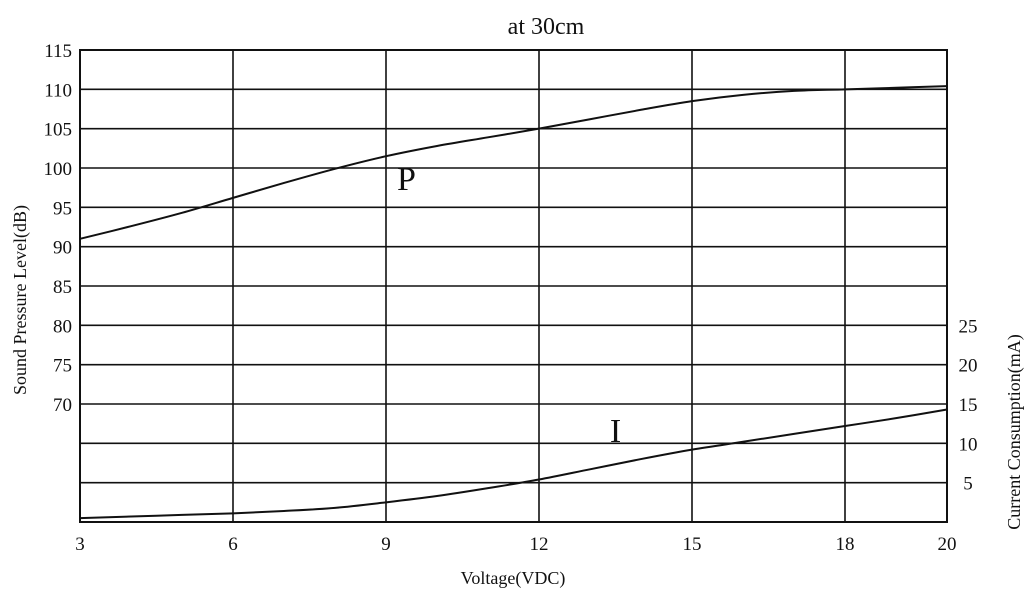 The height and width of the screenshot is (592, 1028). Describe the element at coordinates (615, 431) in the screenshot. I see `series-label-I: I` at that location.